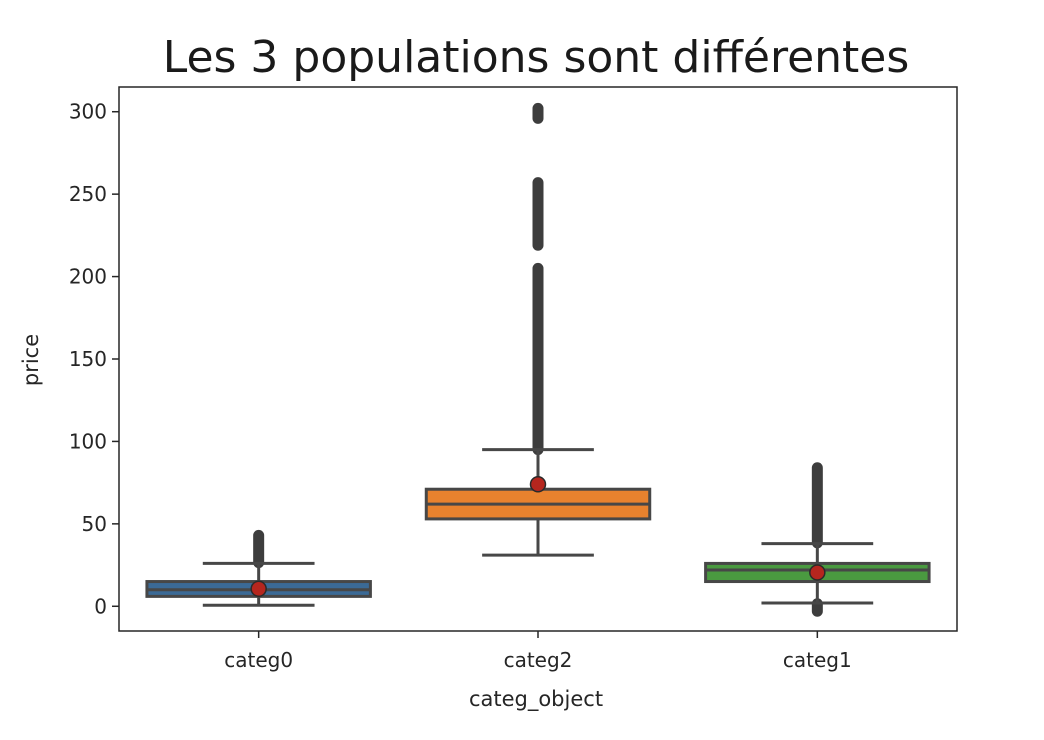  What do you see at coordinates (536, 699) in the screenshot?
I see `x-axis-label: categ_object` at bounding box center [536, 699].